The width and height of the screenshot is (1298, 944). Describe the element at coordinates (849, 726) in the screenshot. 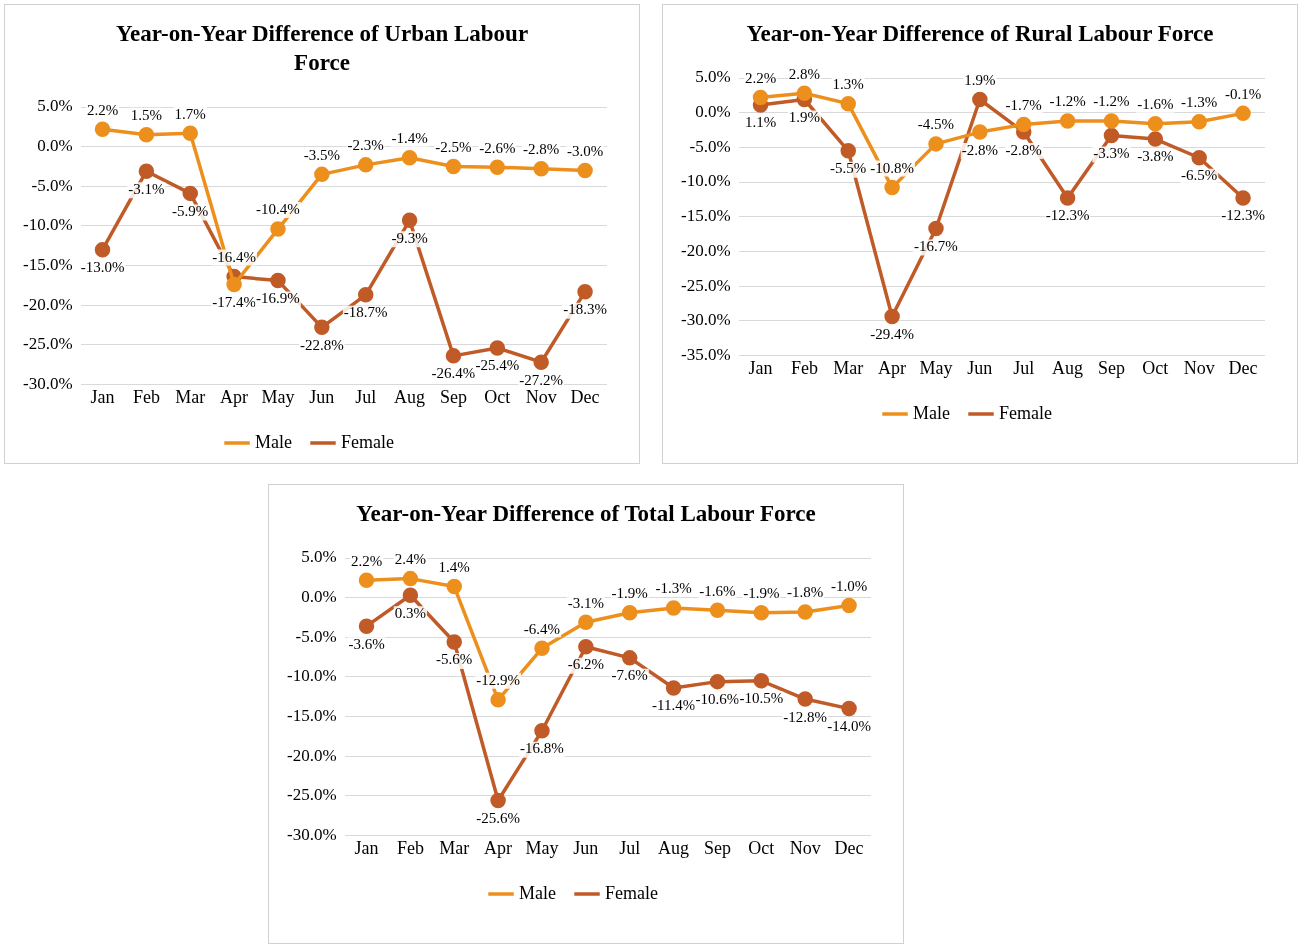

I see `data-label: -14.0%` at that location.